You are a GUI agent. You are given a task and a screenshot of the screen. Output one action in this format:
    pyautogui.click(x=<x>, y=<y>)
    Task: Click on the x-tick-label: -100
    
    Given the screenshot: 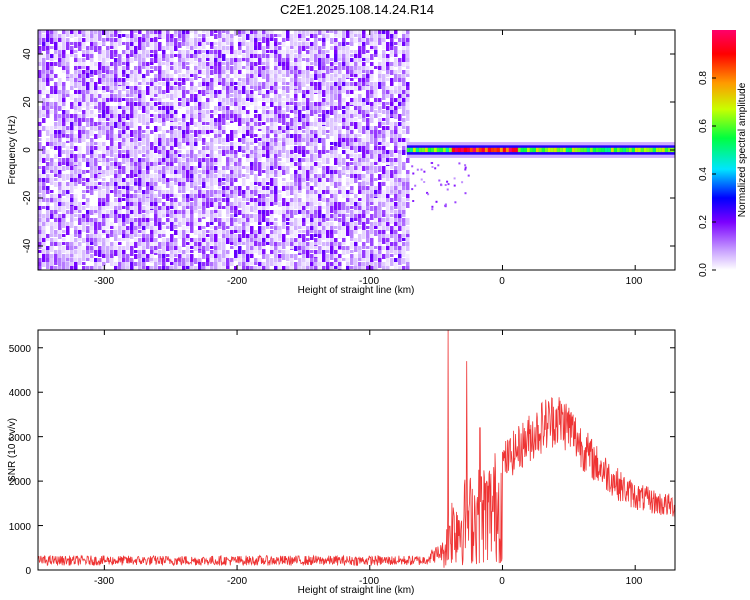 What is the action you would take?
    pyautogui.click(x=369, y=281)
    